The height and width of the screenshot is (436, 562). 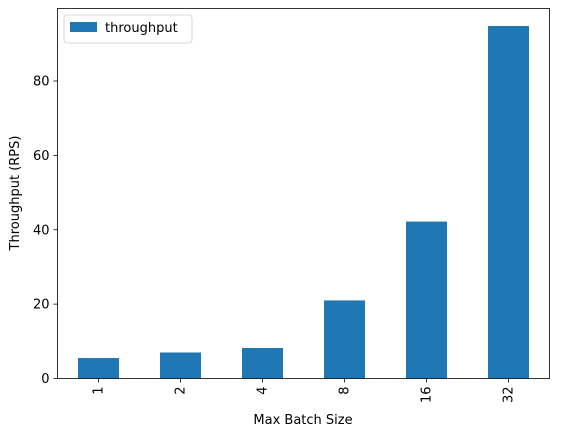 I want to click on y-tick-label: 20, so click(x=41, y=305).